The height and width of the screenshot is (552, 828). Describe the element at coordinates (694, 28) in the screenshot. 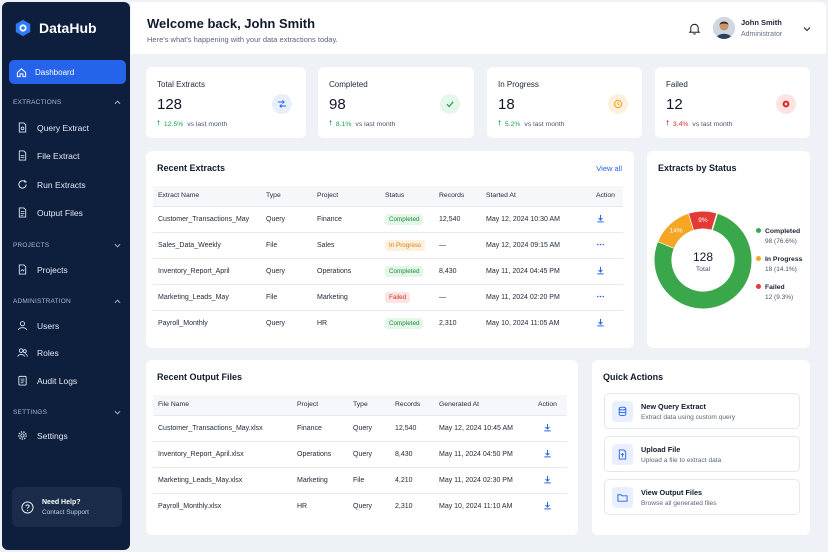

I see `notification-bell-icon` at that location.